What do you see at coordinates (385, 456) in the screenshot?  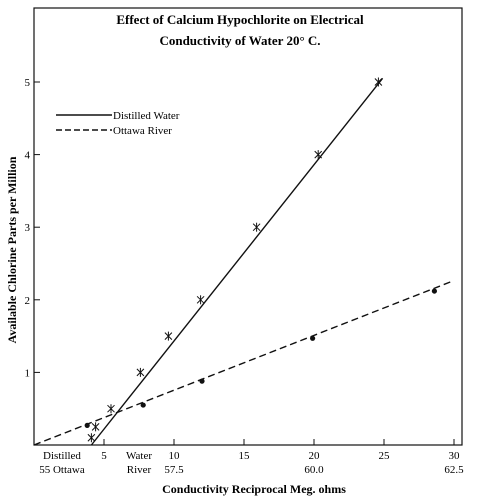 I see `x-tick-label: 25` at bounding box center [385, 456].